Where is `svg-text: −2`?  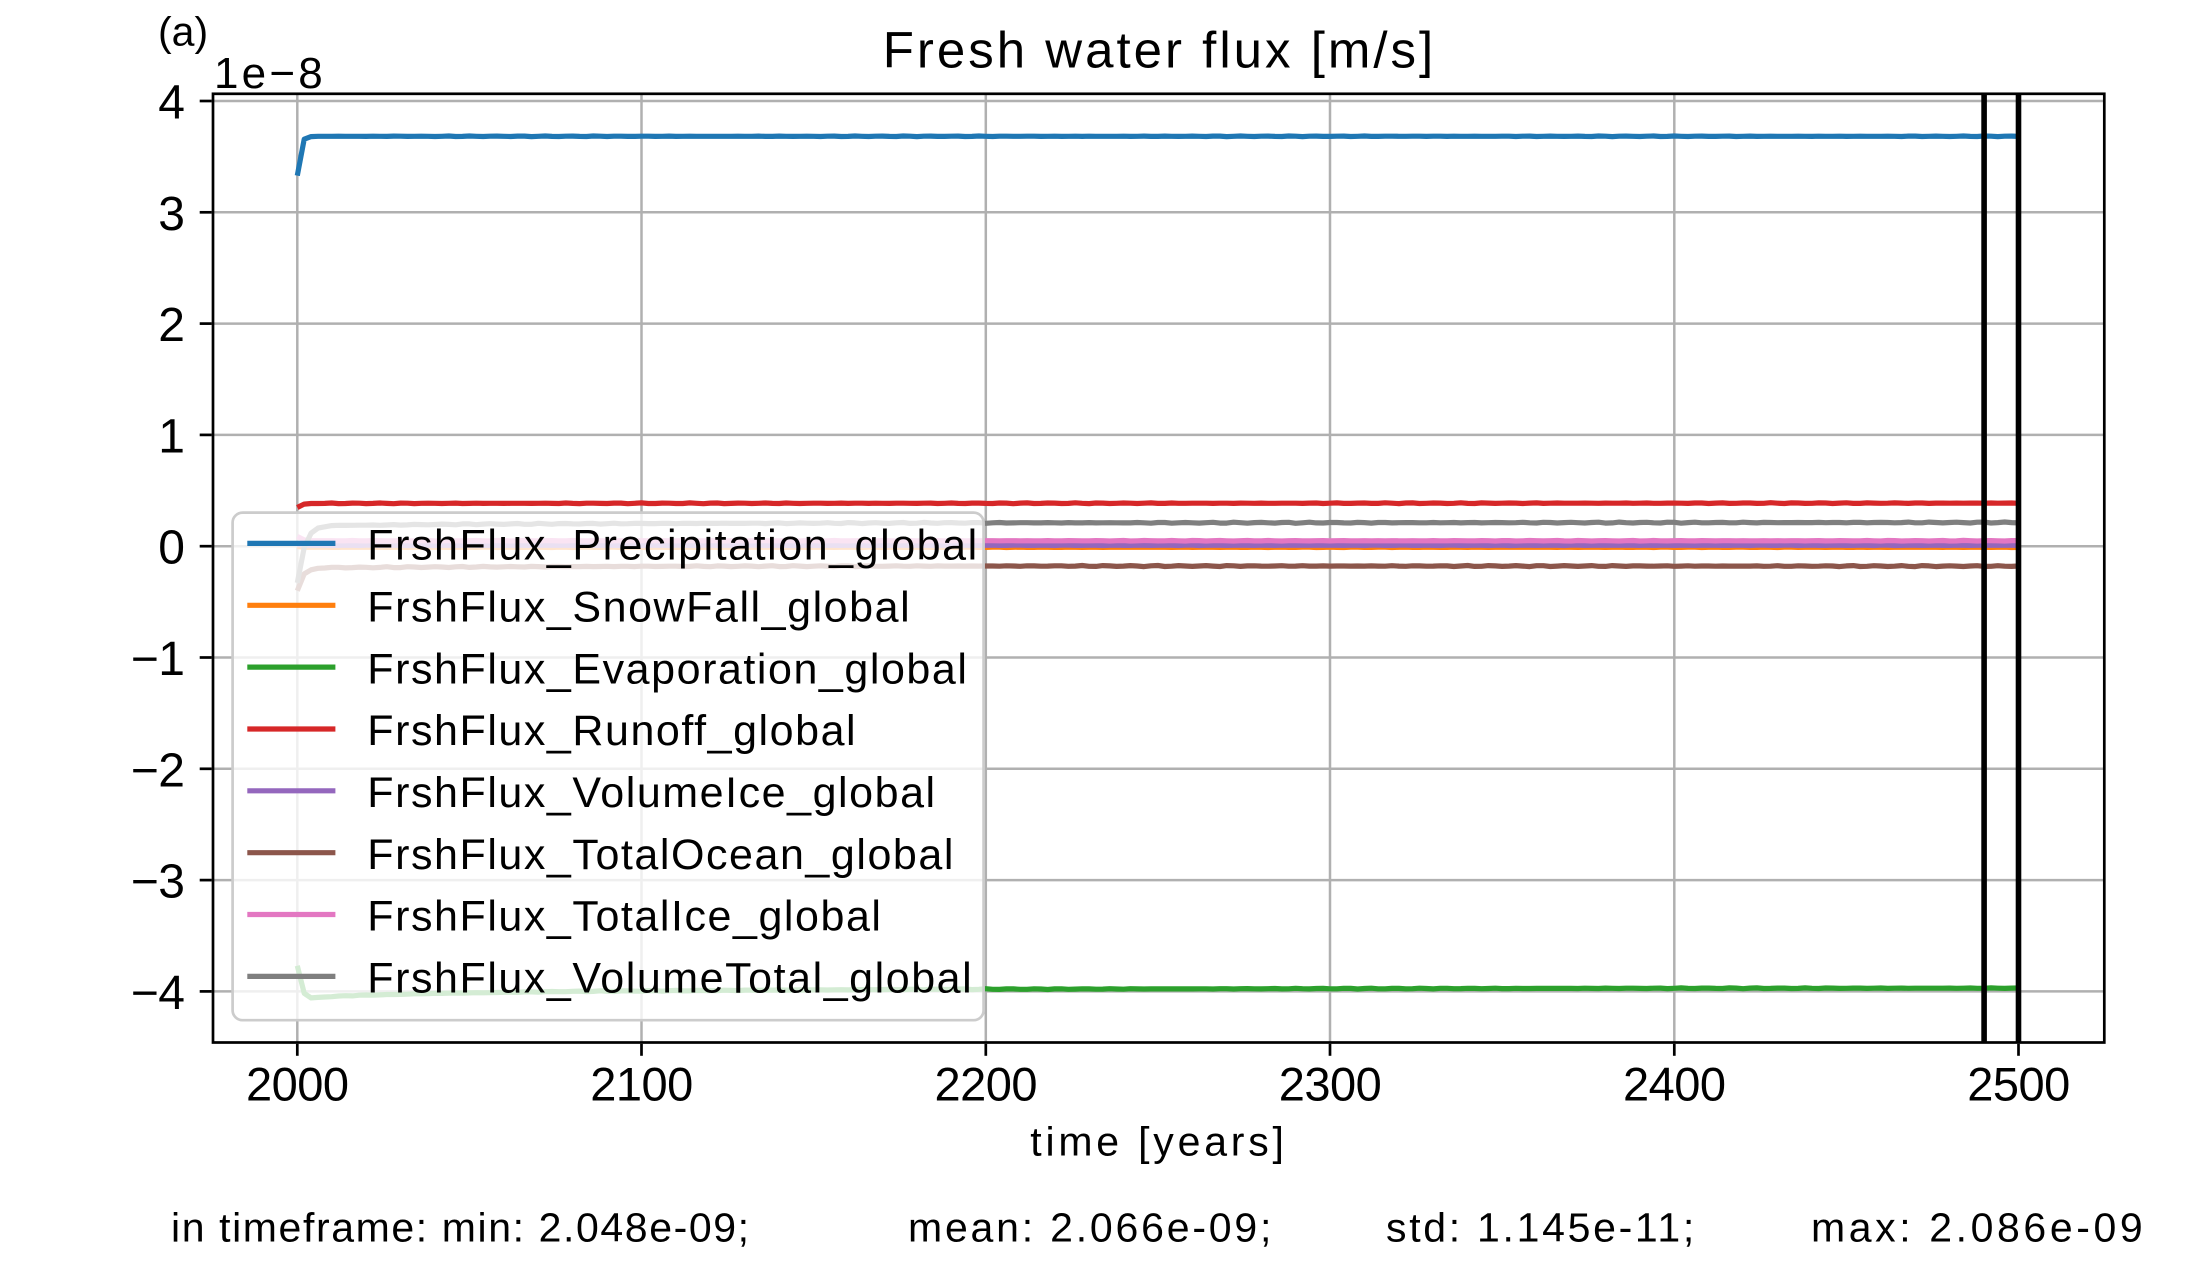
svg-text: −2 is located at coordinates (158, 770).